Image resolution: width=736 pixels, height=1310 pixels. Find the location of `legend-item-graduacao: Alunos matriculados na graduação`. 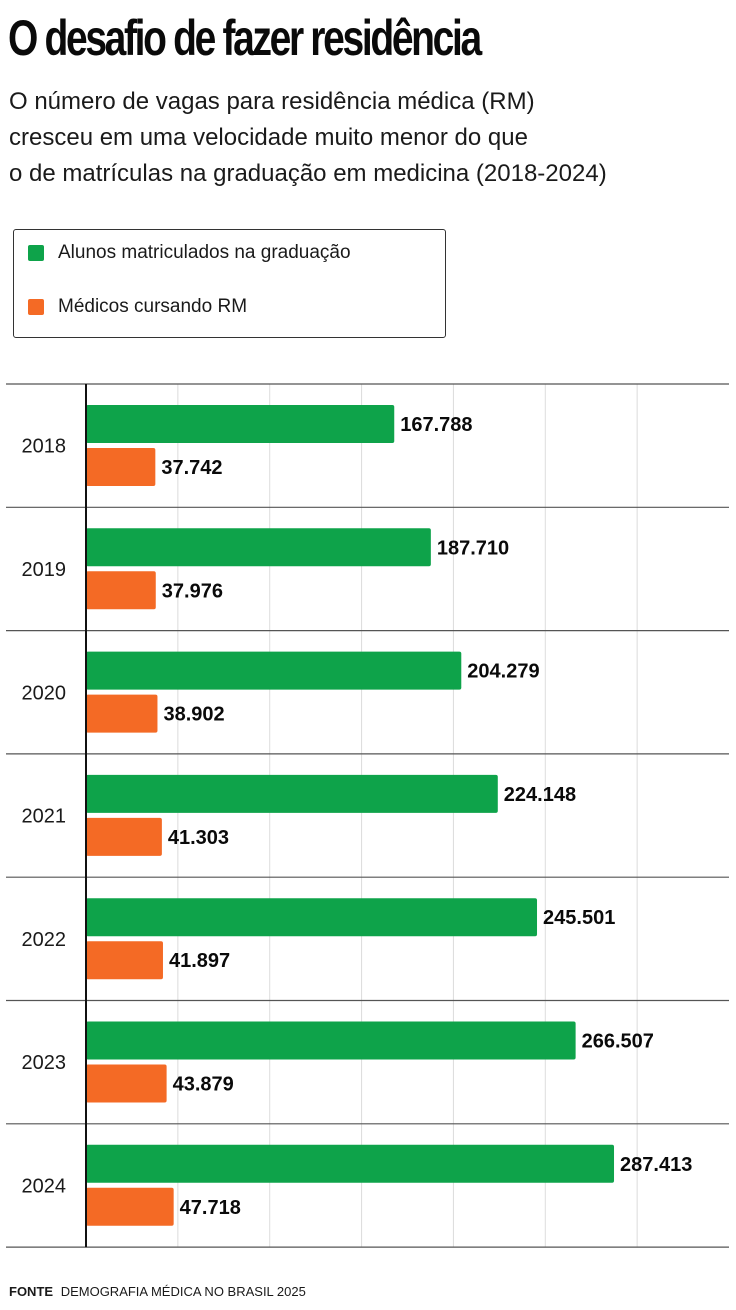

legend-item-graduacao: Alunos matriculados na graduação is located at coordinates (189, 253).